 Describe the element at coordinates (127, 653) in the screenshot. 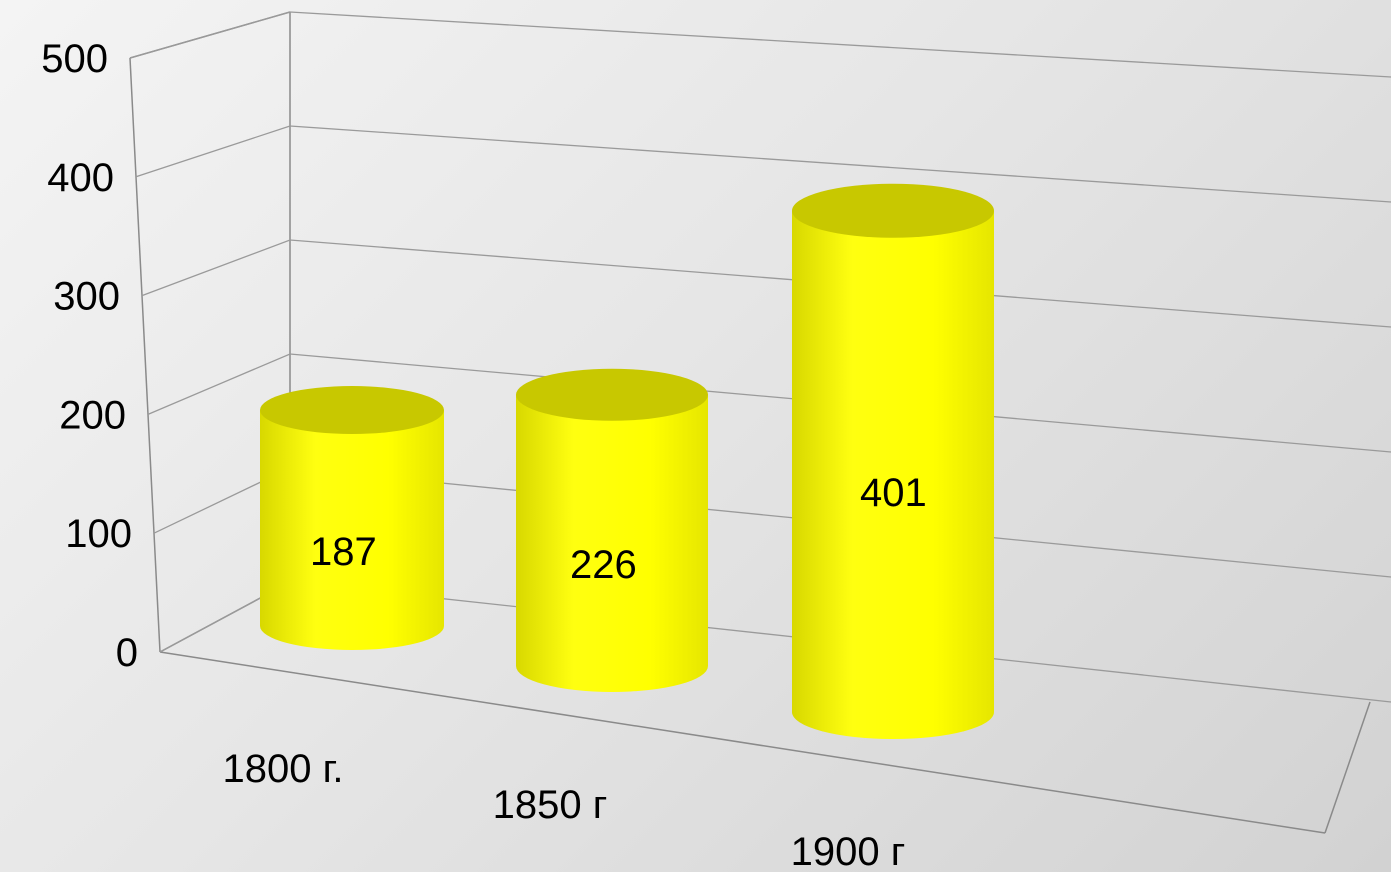

I see `y-tick-label: 0` at that location.